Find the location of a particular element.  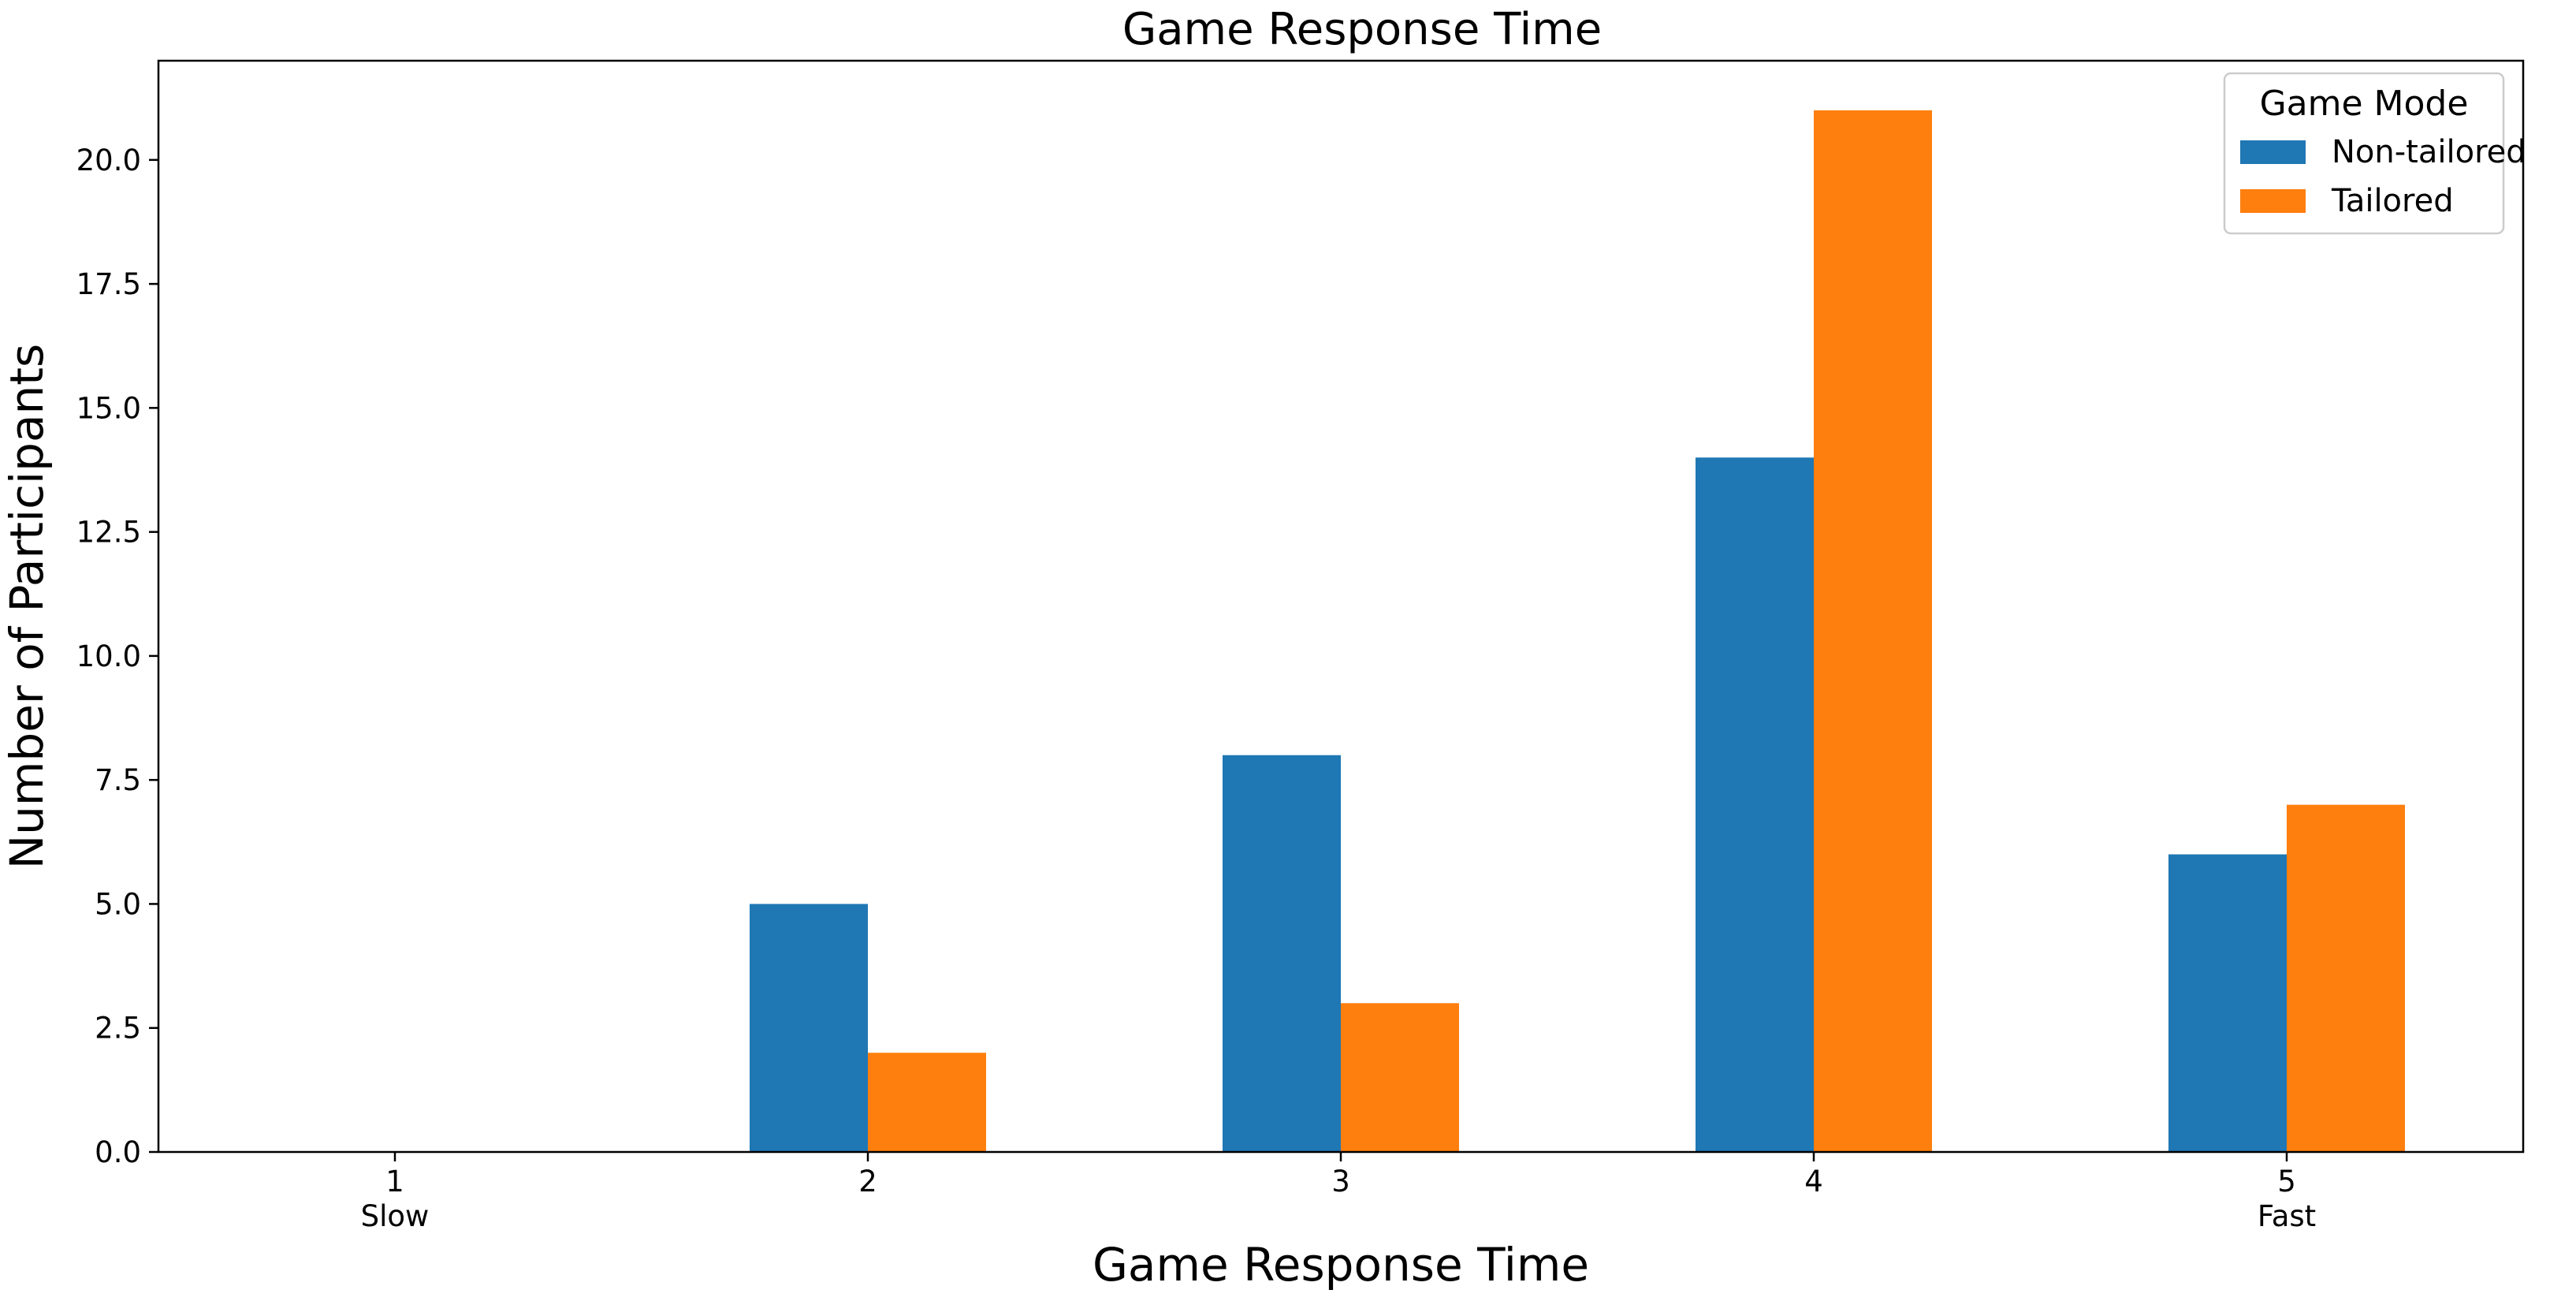

y-tick-label: 17.5 is located at coordinates (108, 284).